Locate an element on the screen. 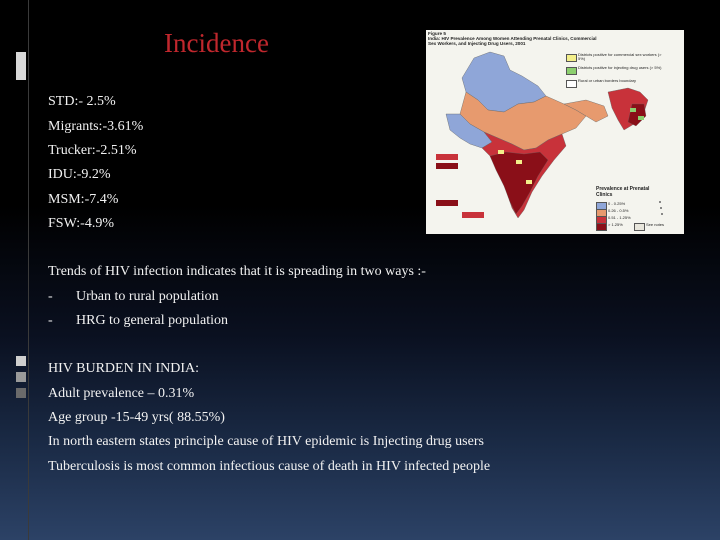 This screenshot has height=540, width=720. legend-label: > 1.25% is located at coordinates (615, 224).